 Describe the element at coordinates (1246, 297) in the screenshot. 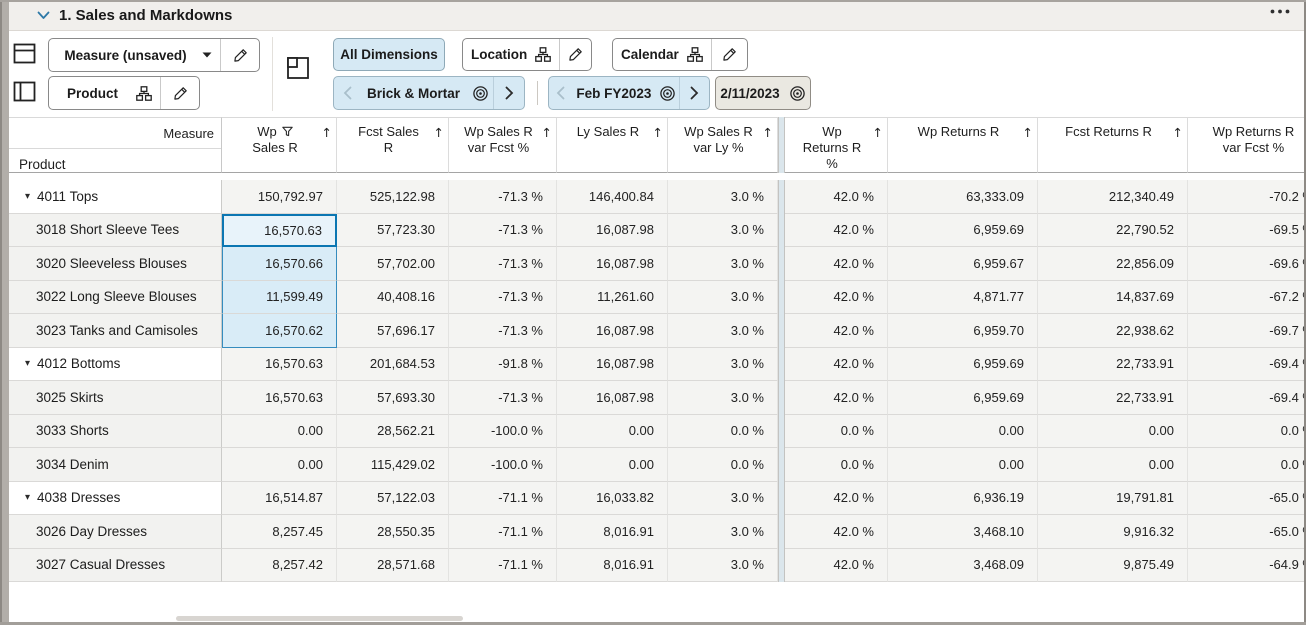

I see `grid-cell: -67.2 %` at that location.